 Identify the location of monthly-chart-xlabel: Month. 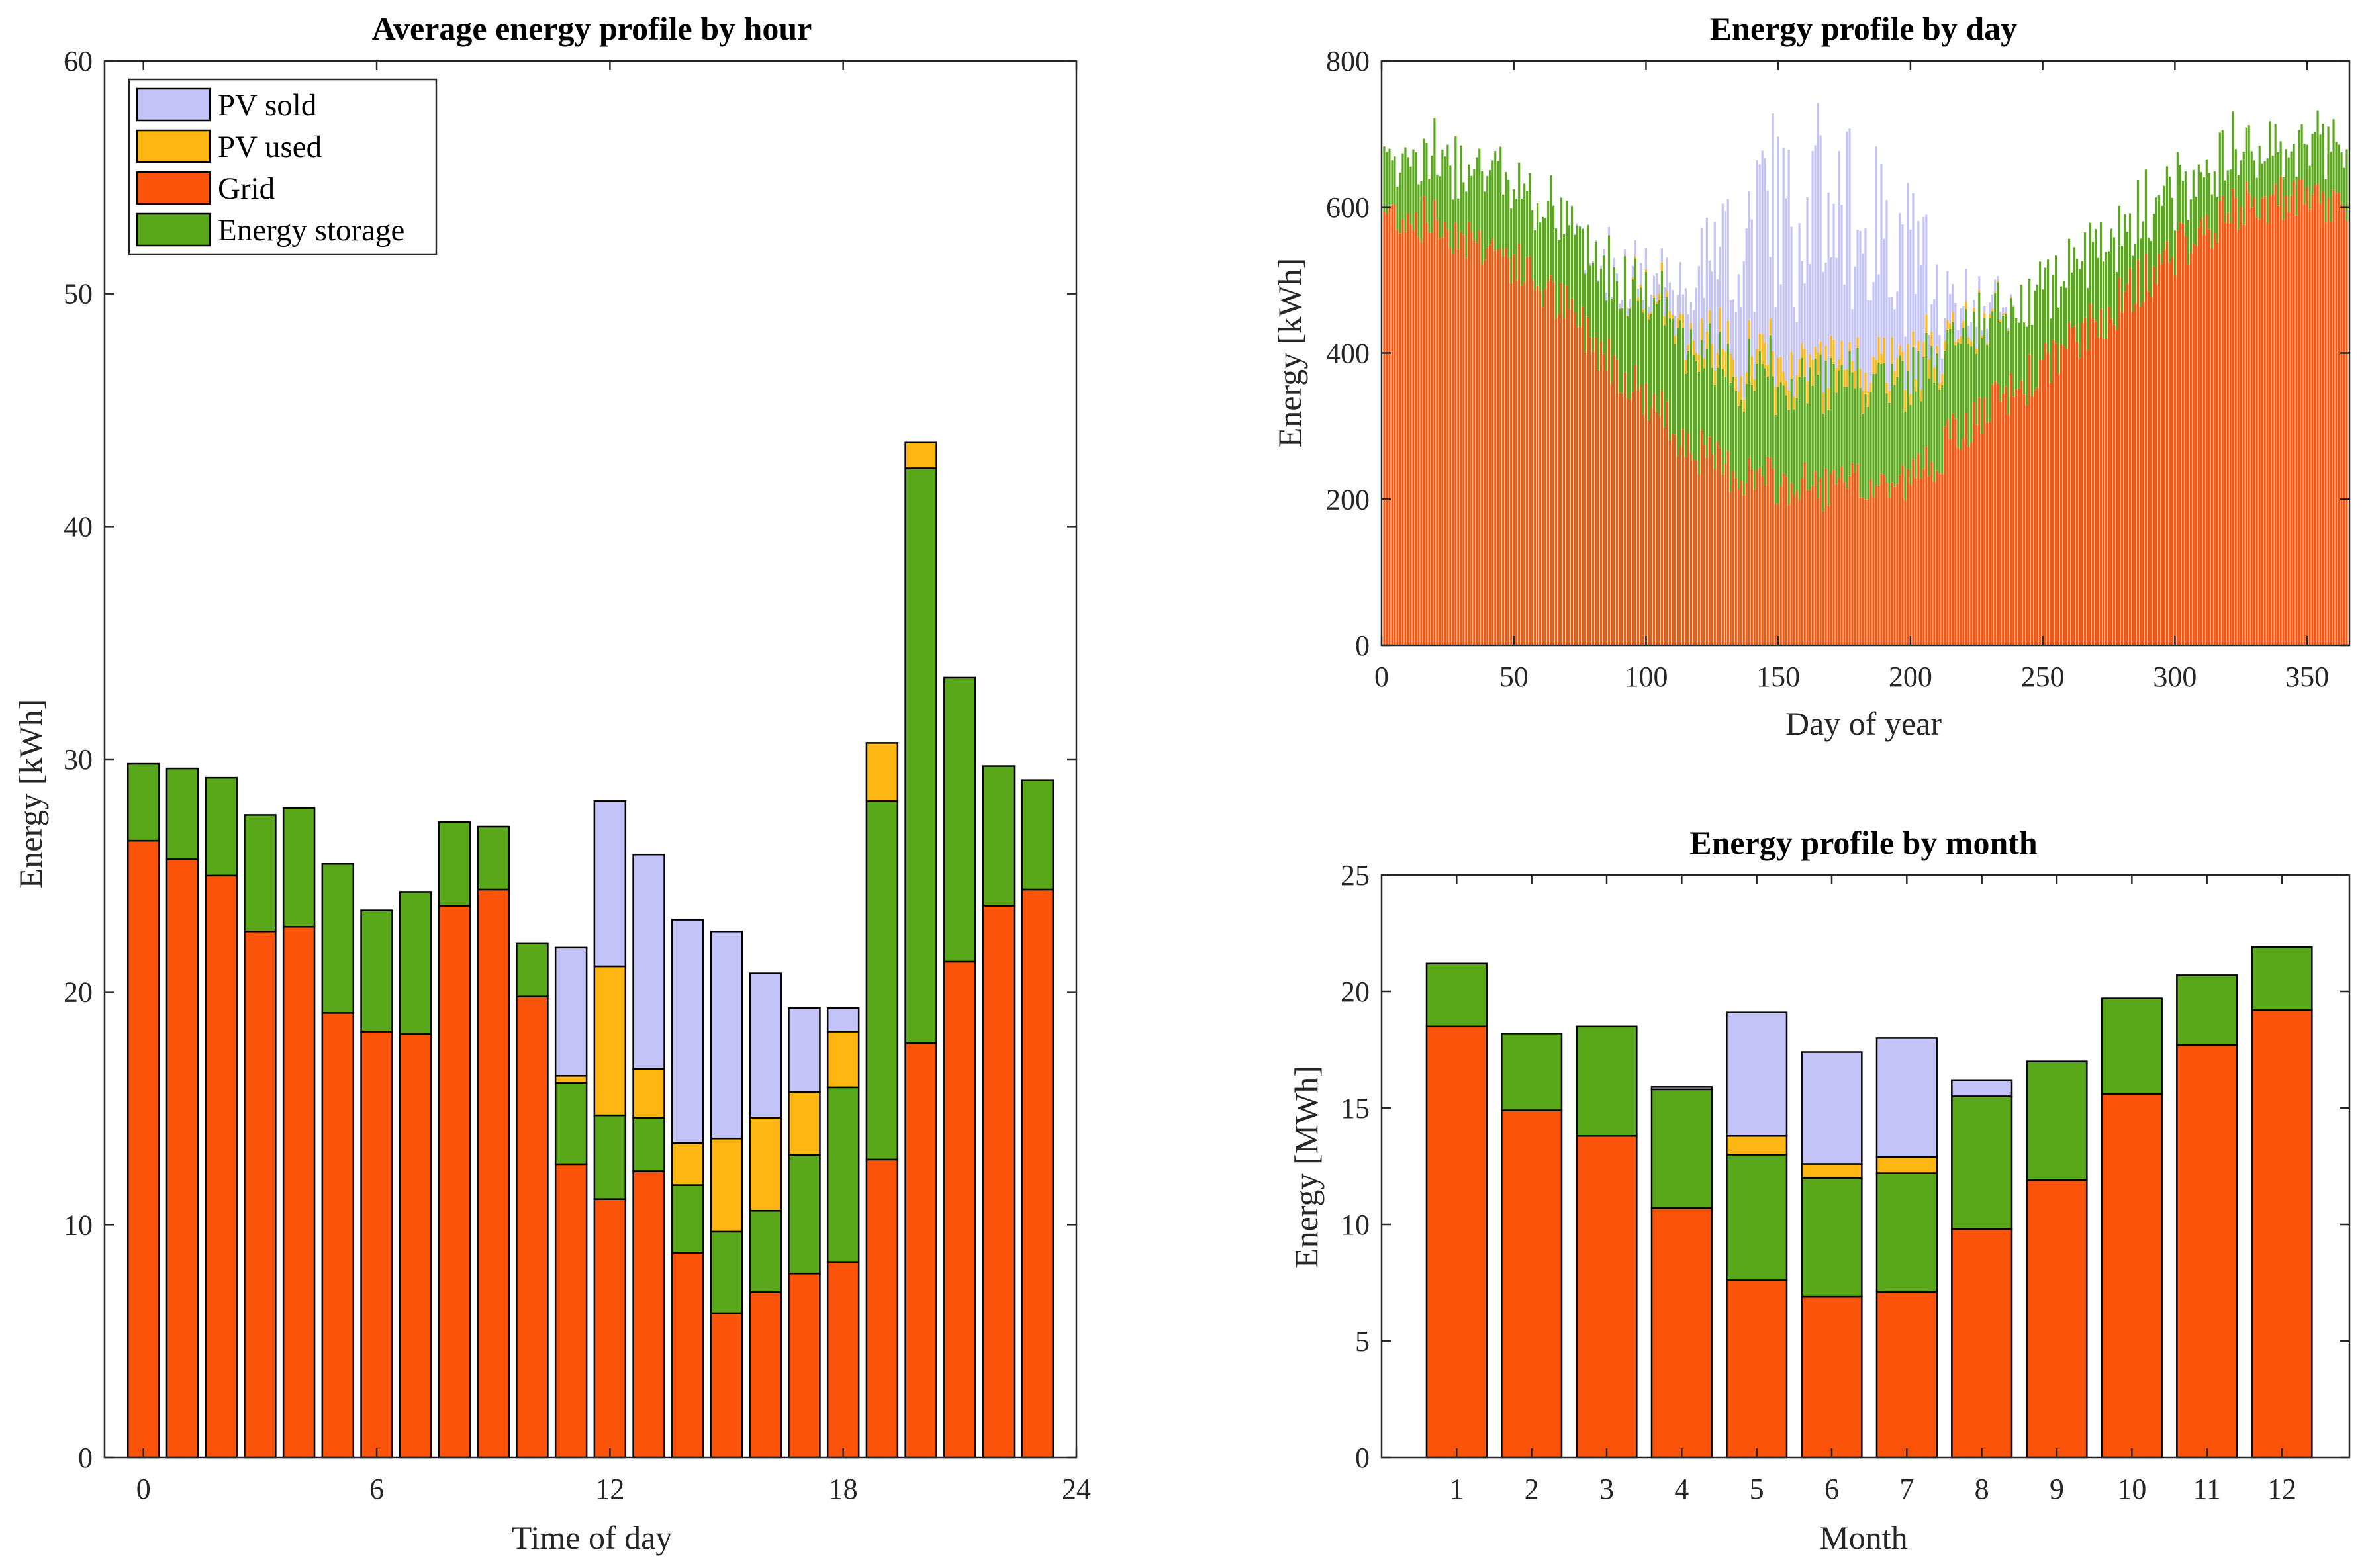
(1863, 1537).